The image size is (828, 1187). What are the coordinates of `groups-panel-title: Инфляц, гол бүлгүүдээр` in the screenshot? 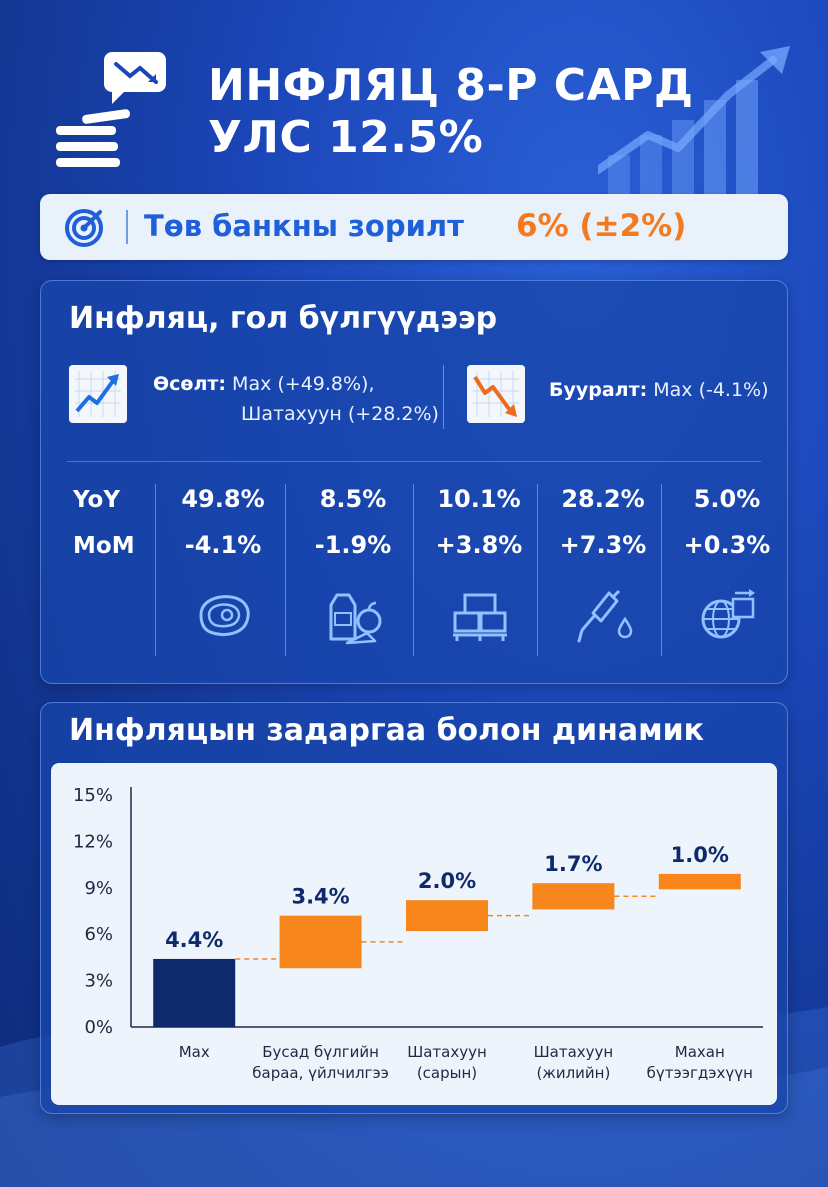 It's located at (283, 318).